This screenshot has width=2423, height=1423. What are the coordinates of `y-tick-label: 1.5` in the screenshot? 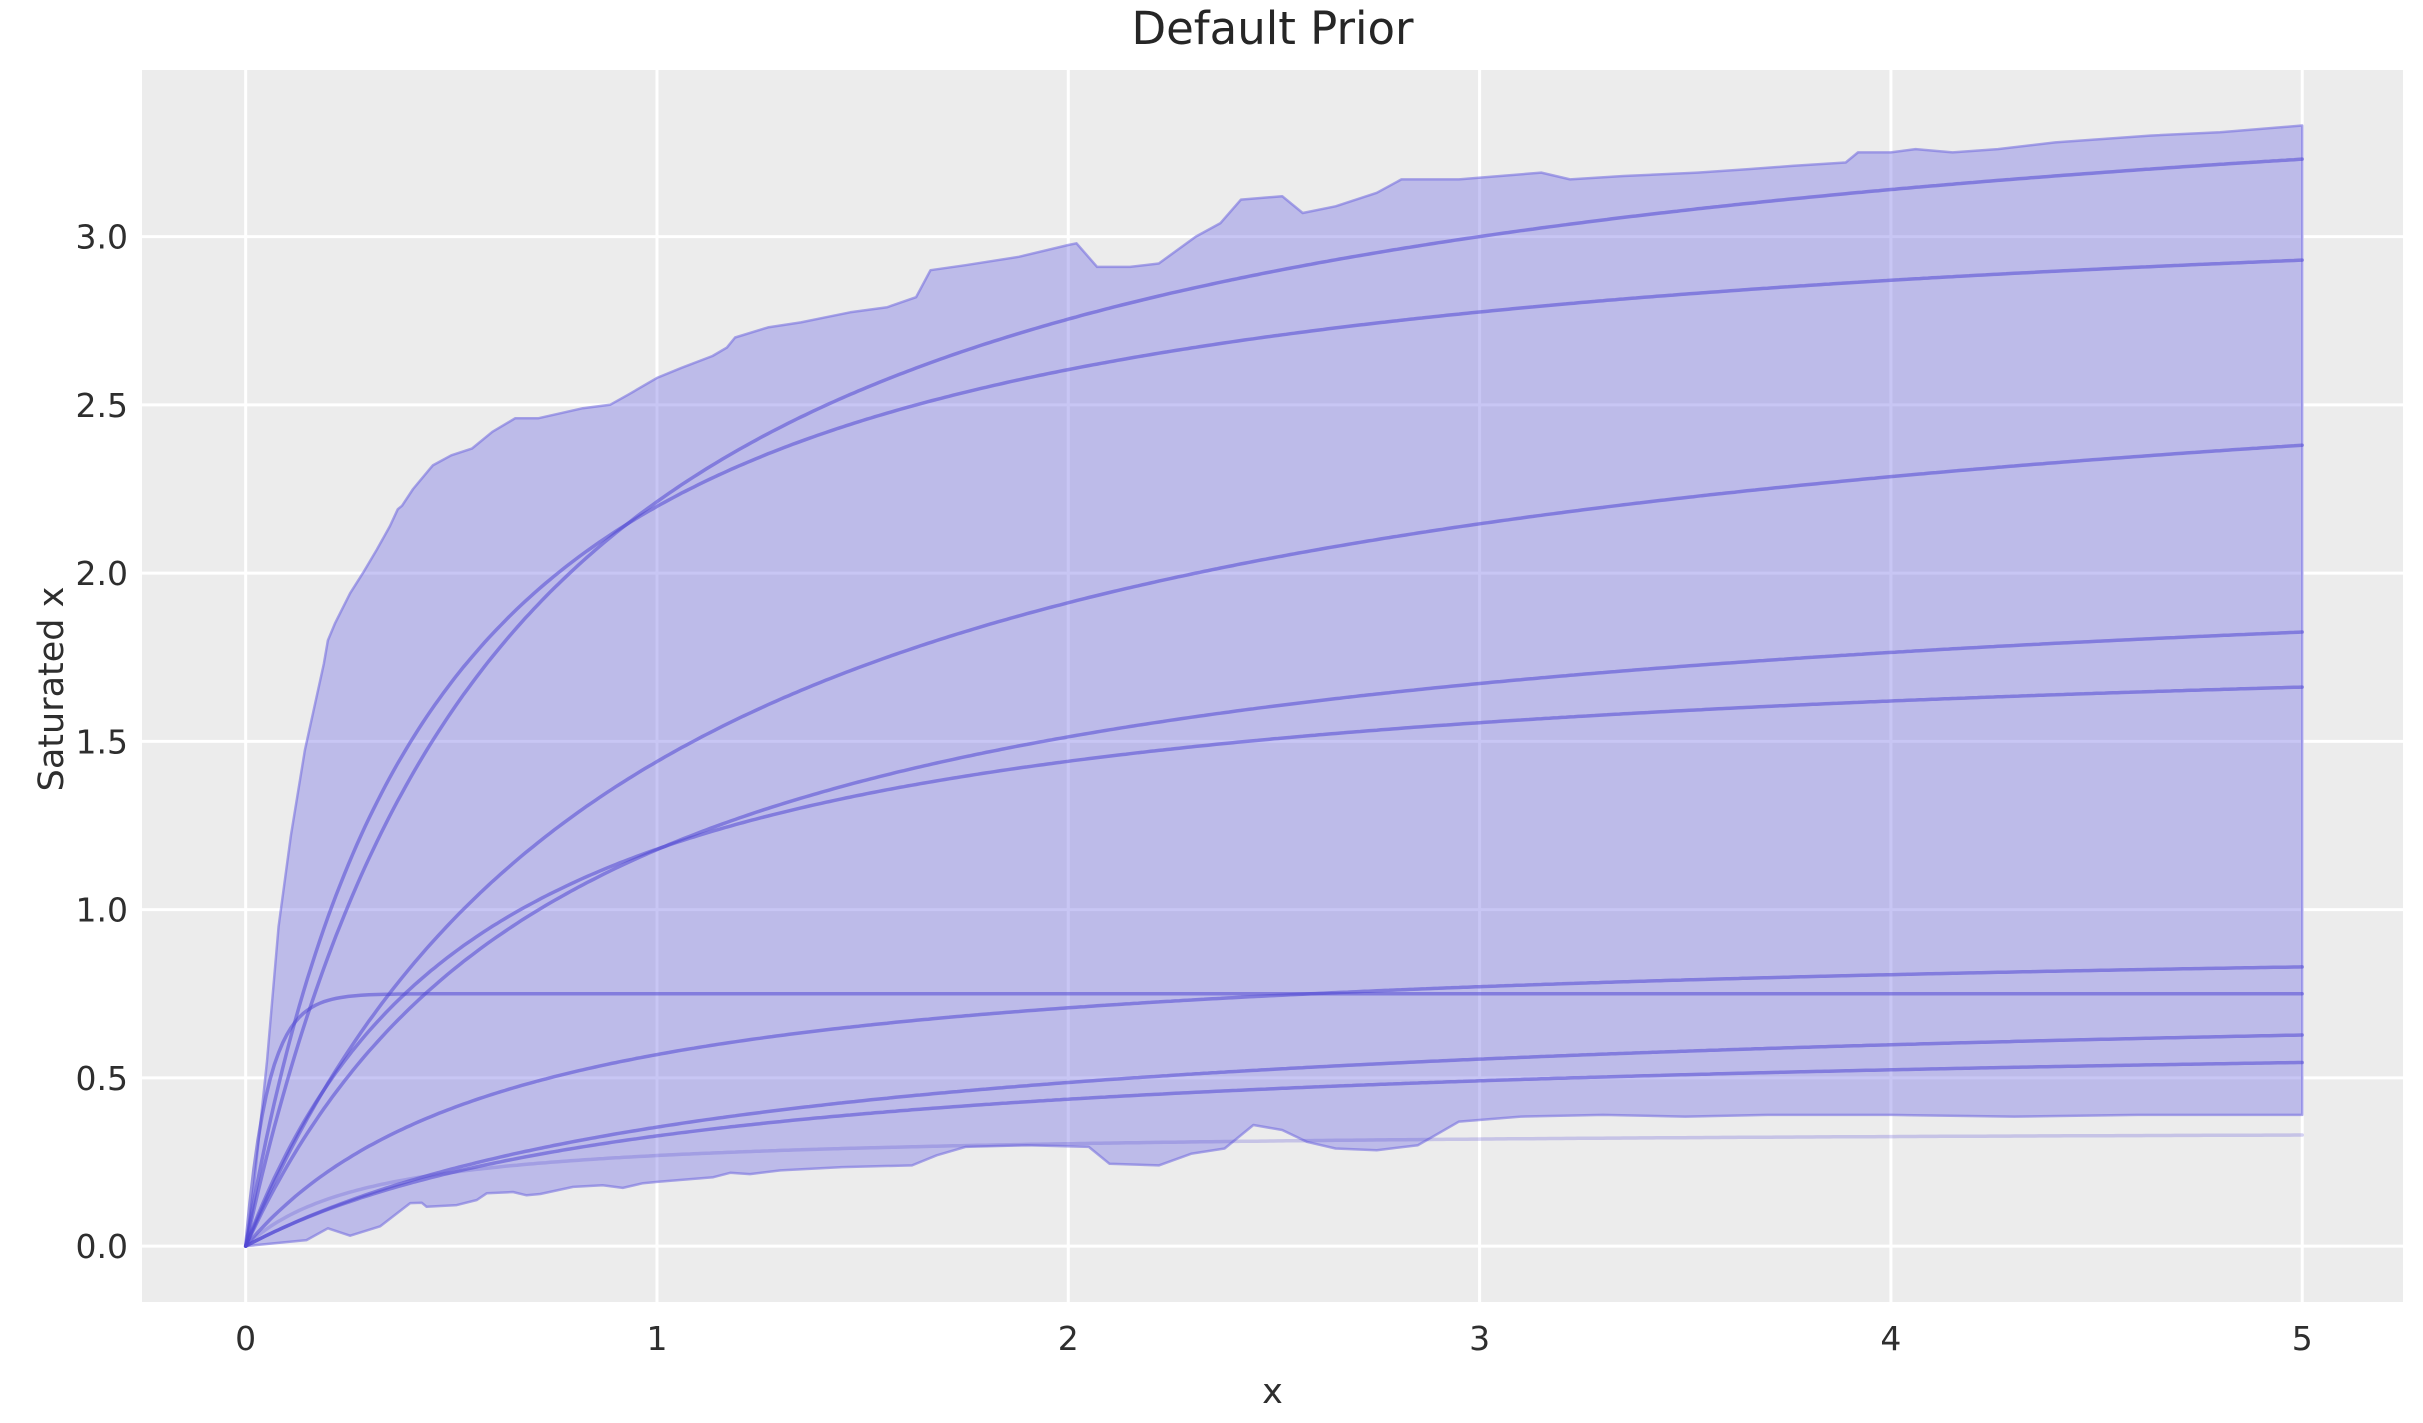 It's located at (102, 741).